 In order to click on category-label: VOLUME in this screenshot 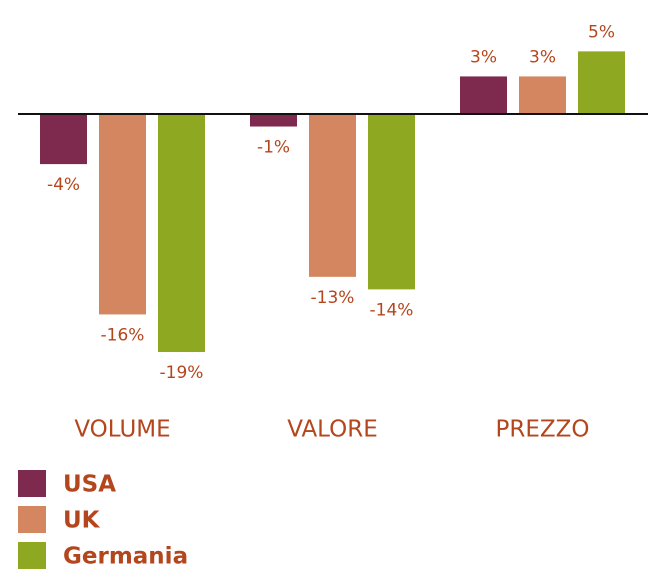, I will do `click(122, 430)`.